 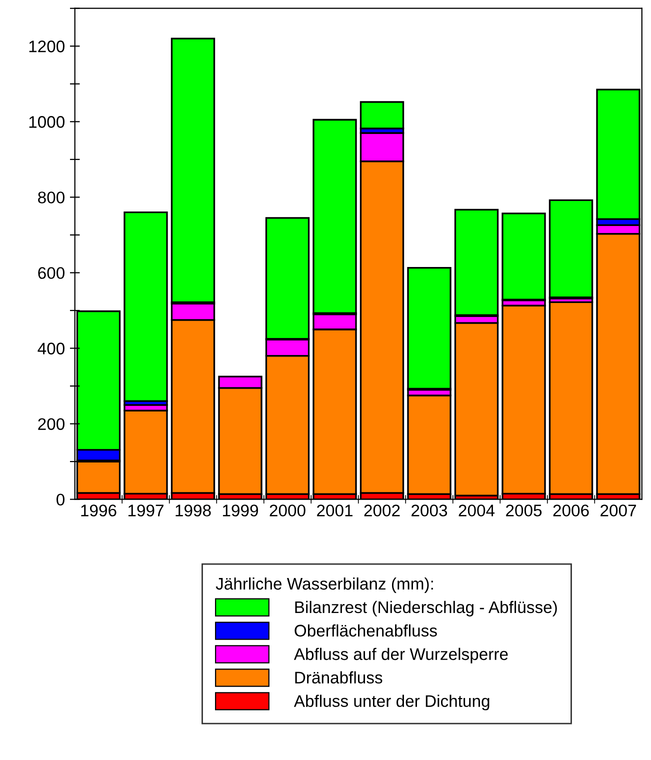 I want to click on x-tick-label: 1996, so click(x=98, y=510).